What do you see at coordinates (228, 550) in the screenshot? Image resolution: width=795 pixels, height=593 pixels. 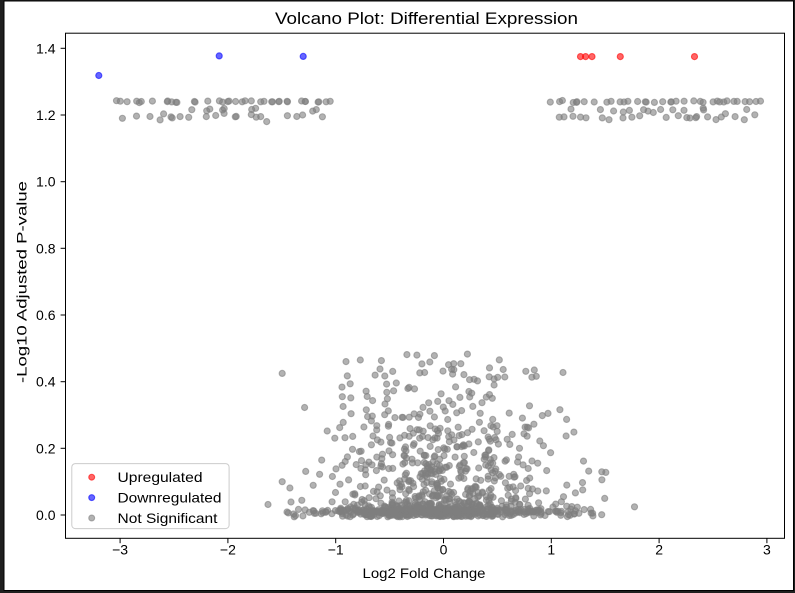 I see `svg-text: −2` at bounding box center [228, 550].